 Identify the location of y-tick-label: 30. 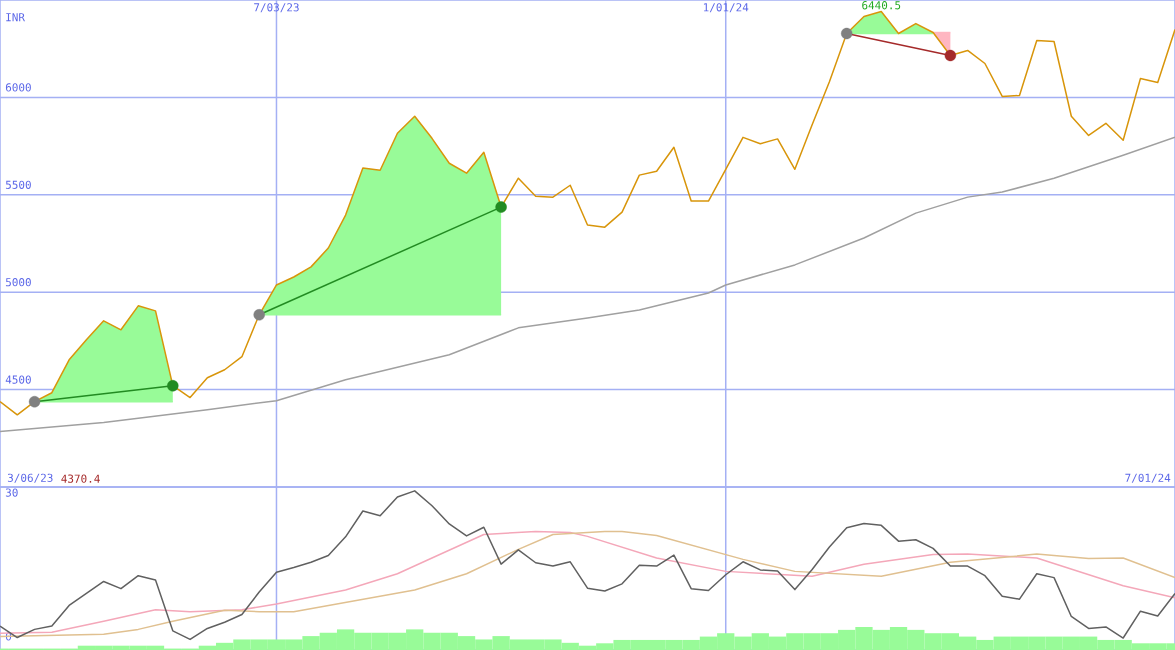
(11, 492).